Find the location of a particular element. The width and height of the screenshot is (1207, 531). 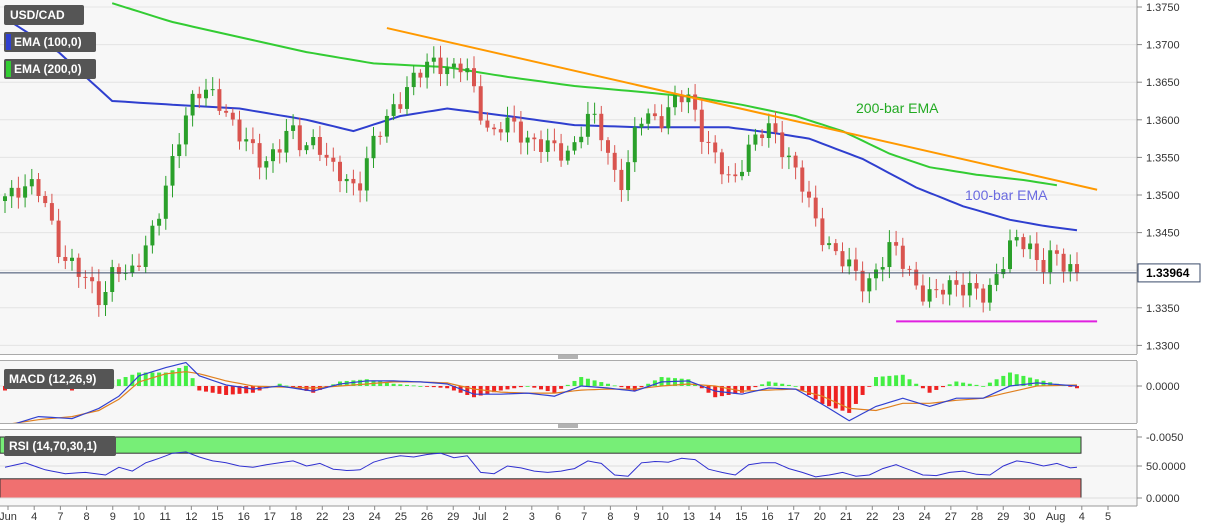

macd-tick-label: 0.0000 is located at coordinates (1163, 387).